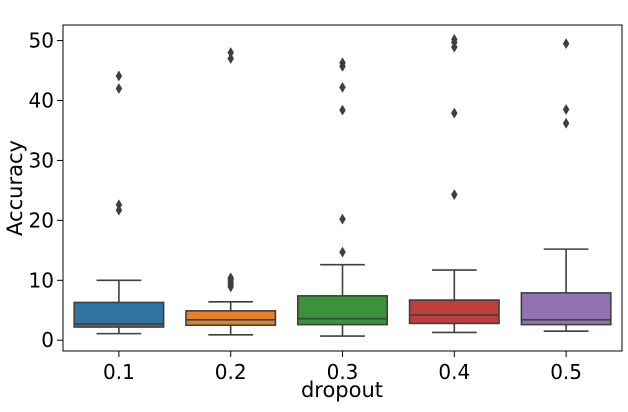 The height and width of the screenshot is (412, 628). I want to click on y-tick-label: 30, so click(41, 160).